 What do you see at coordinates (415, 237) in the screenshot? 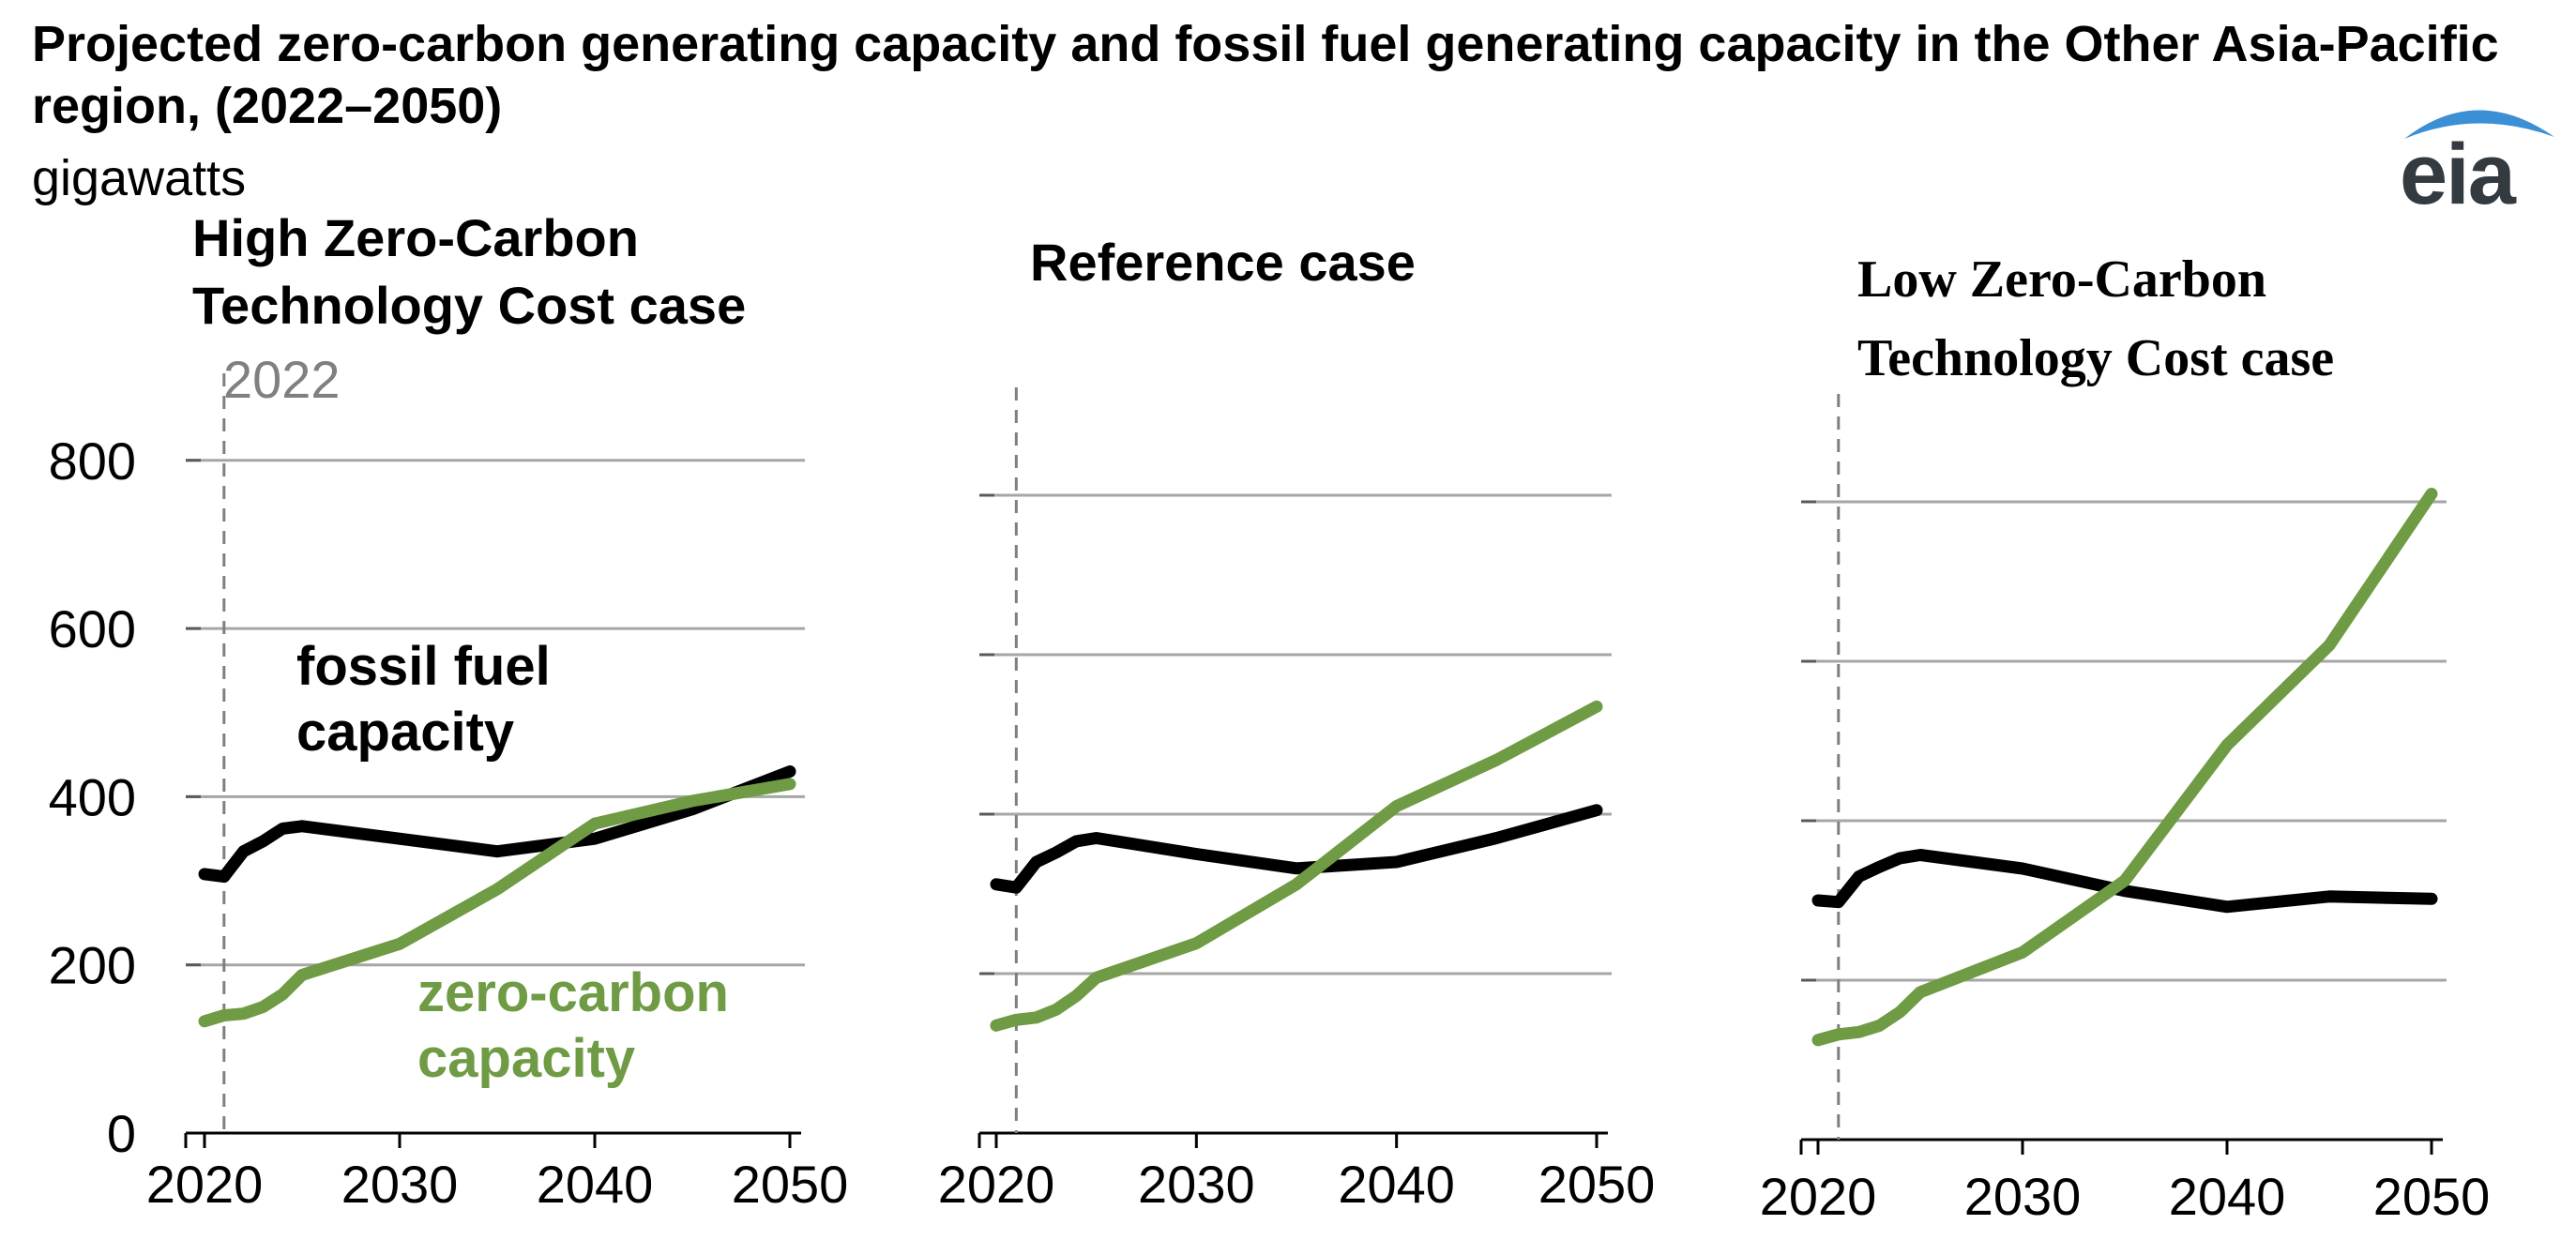
I see `panel-title-line: High Zero-Carbon` at bounding box center [415, 237].